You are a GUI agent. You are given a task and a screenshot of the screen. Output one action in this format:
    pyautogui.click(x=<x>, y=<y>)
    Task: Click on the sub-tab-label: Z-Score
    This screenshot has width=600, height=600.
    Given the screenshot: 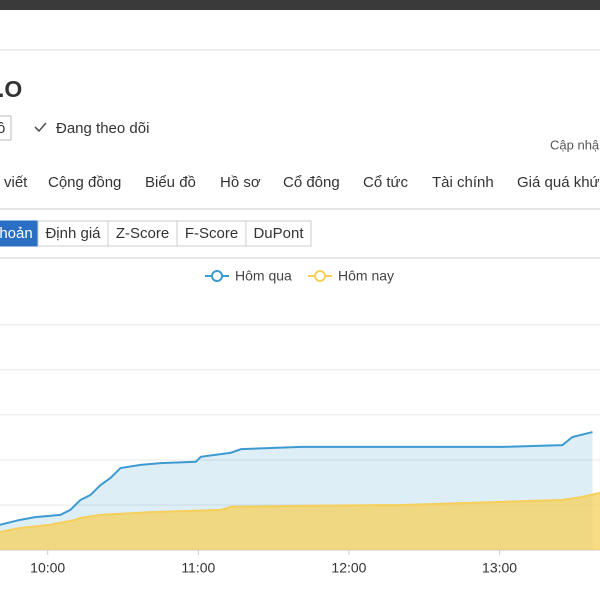 What is the action you would take?
    pyautogui.click(x=142, y=233)
    